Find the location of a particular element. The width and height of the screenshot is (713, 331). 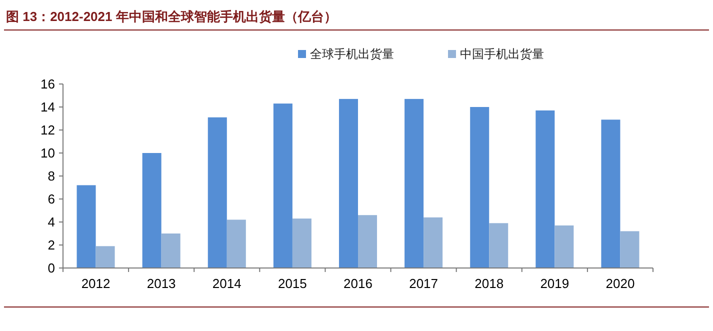

y-tick-label: 12 is located at coordinates (47, 130).